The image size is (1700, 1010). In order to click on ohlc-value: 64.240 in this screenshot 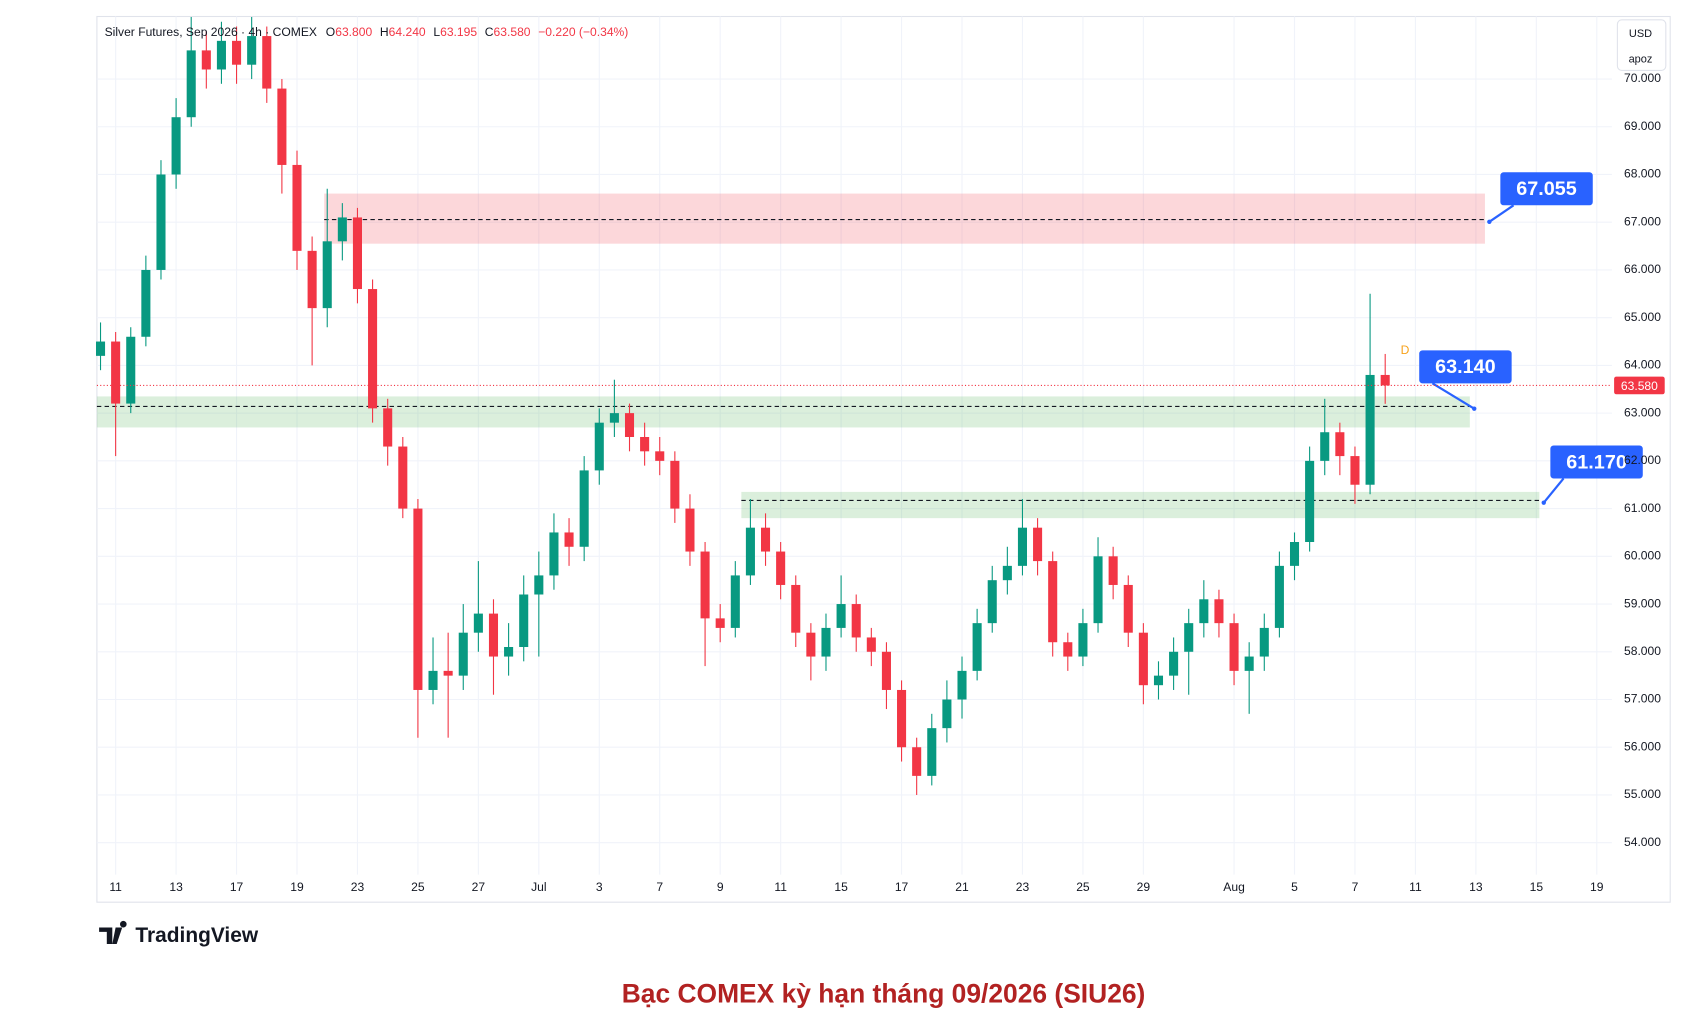, I will do `click(407, 32)`.